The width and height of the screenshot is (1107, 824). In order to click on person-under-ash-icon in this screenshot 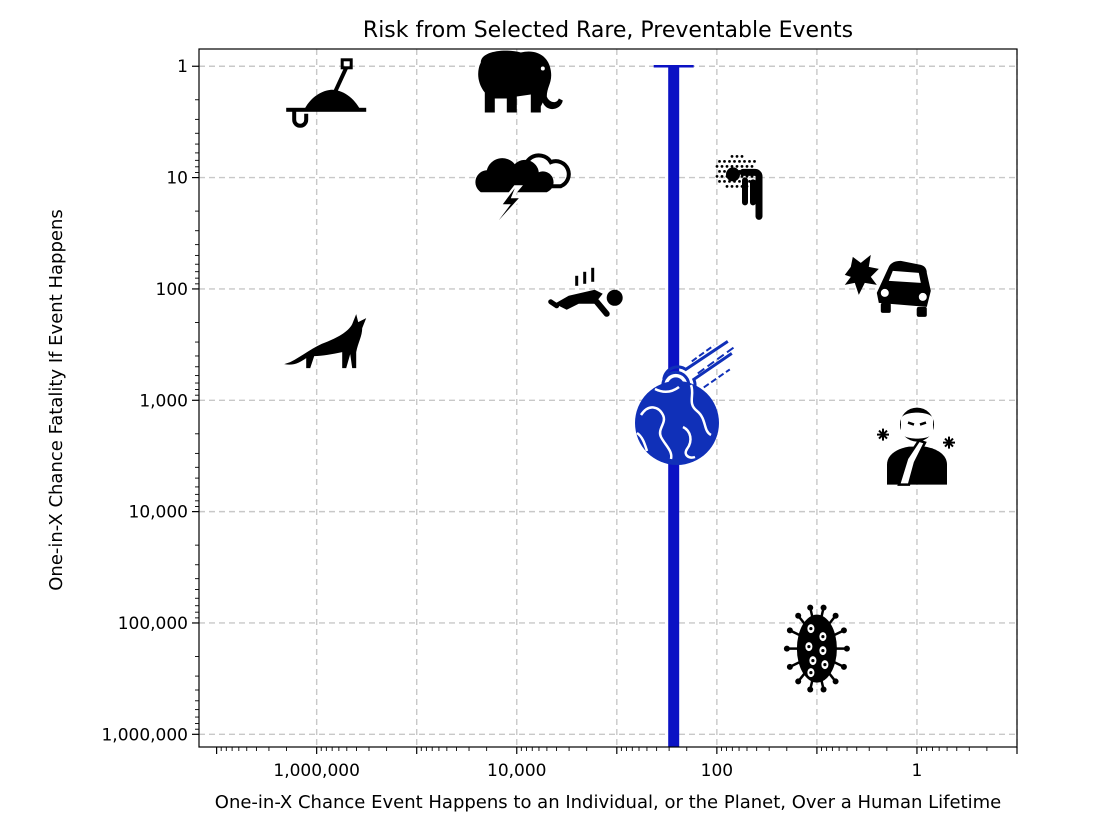, I will do `click(739, 187)`.